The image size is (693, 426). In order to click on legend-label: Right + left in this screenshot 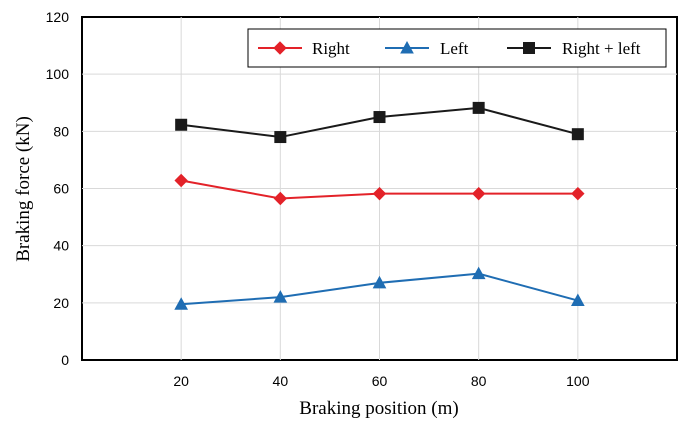, I will do `click(601, 48)`.